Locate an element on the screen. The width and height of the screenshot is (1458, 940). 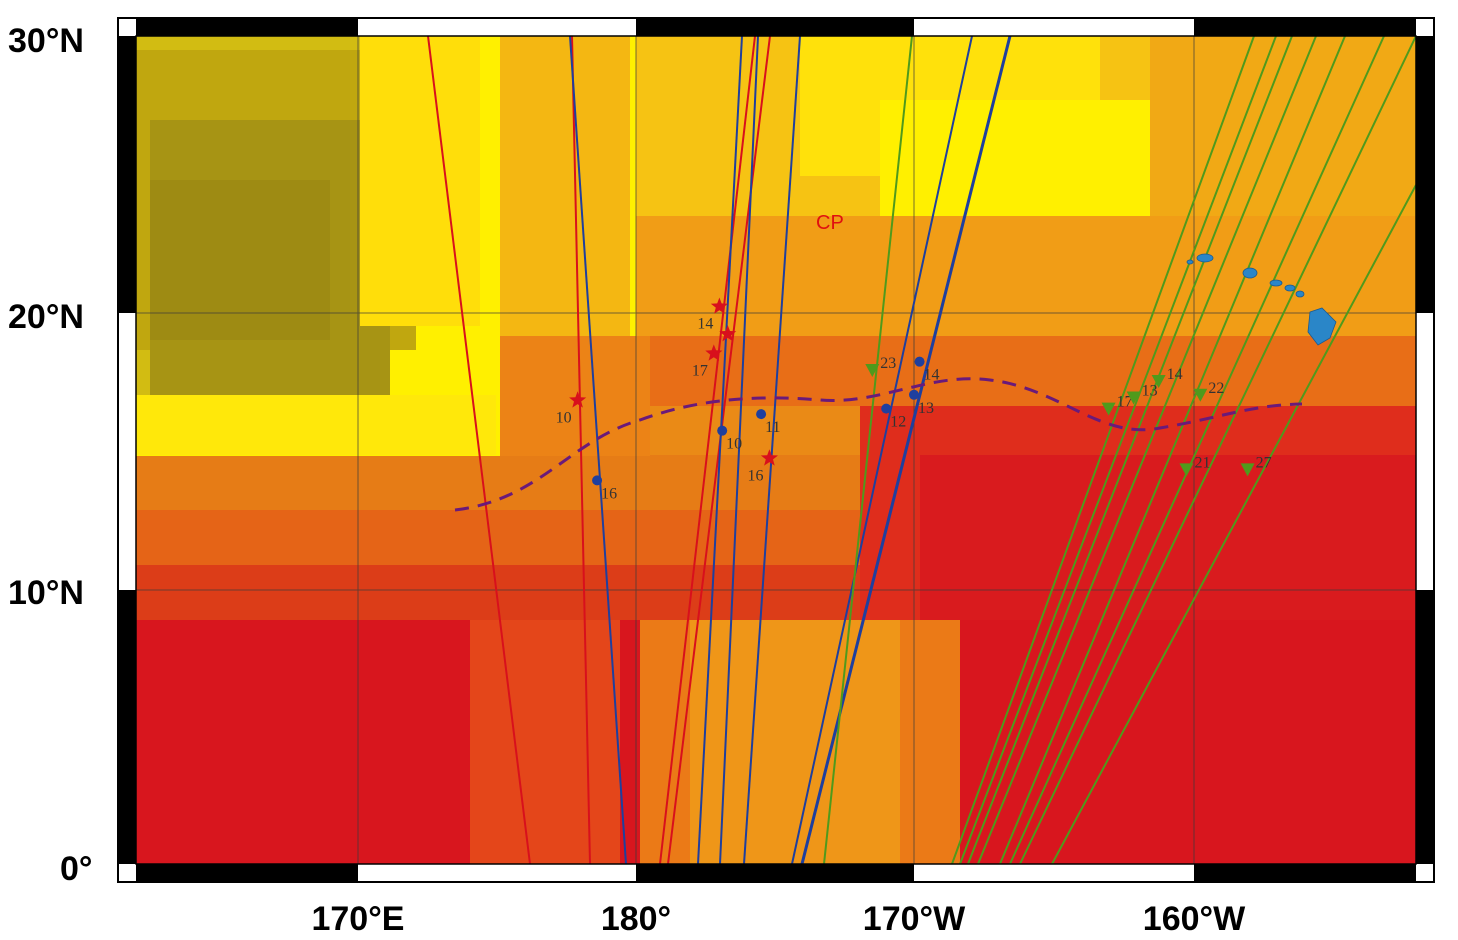
region-label-cp: CP is located at coordinates (830, 223).